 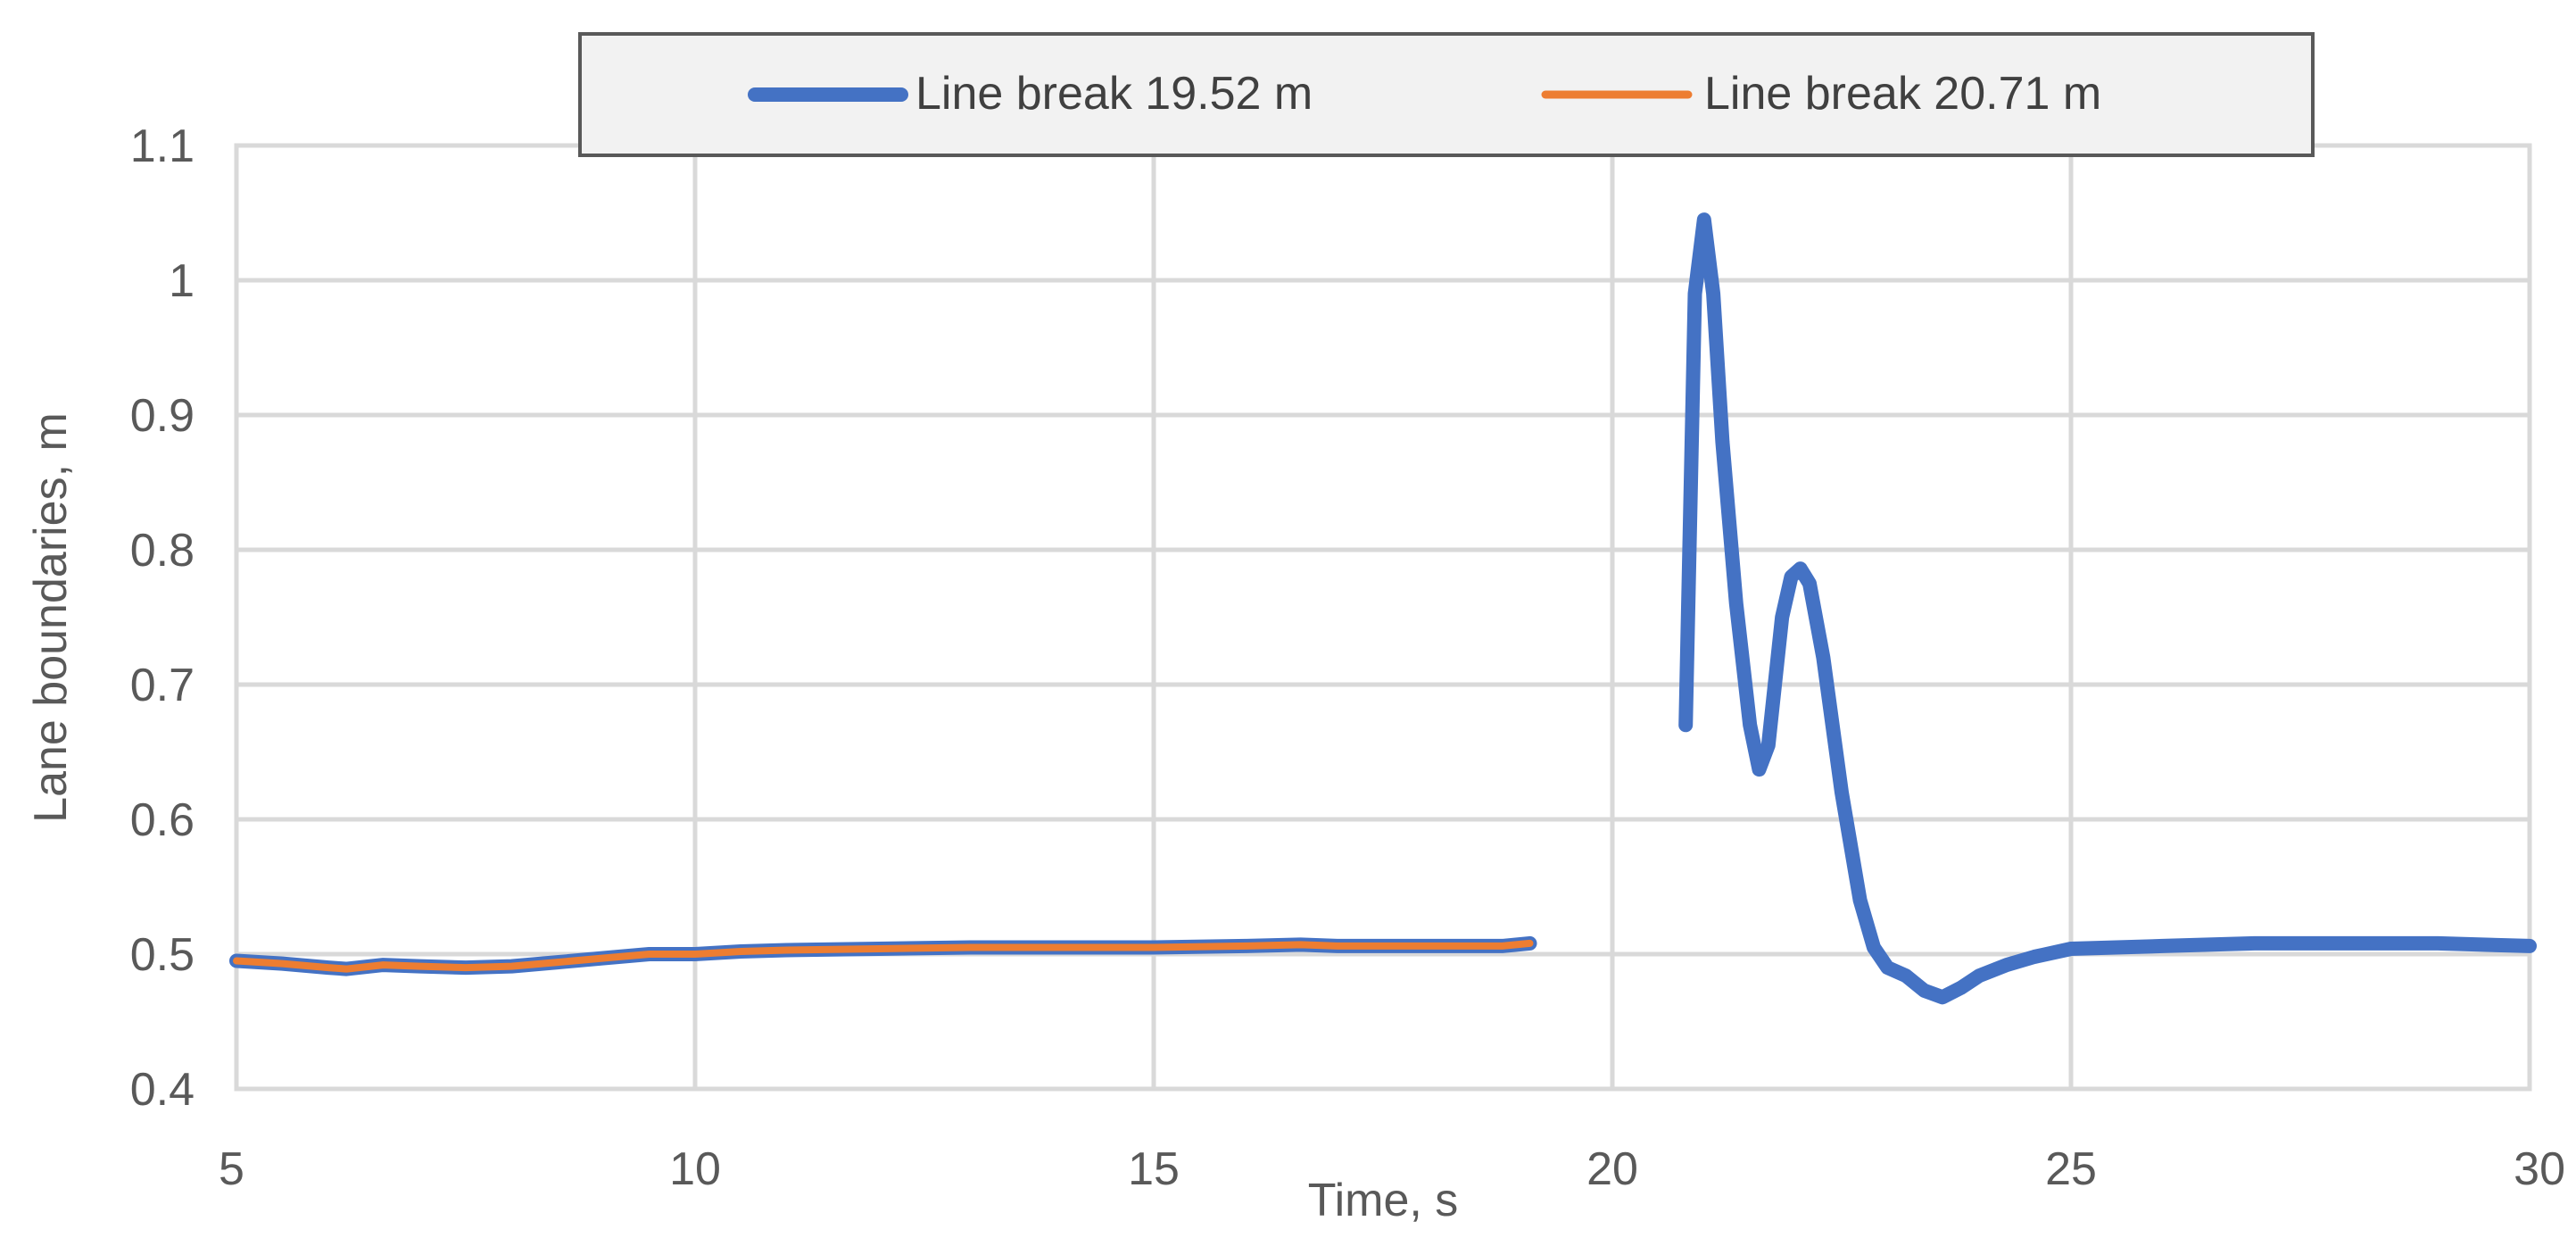 What do you see at coordinates (1446, 94) in the screenshot?
I see `legend: Line break 19.52 m Line break 20.71 m` at bounding box center [1446, 94].